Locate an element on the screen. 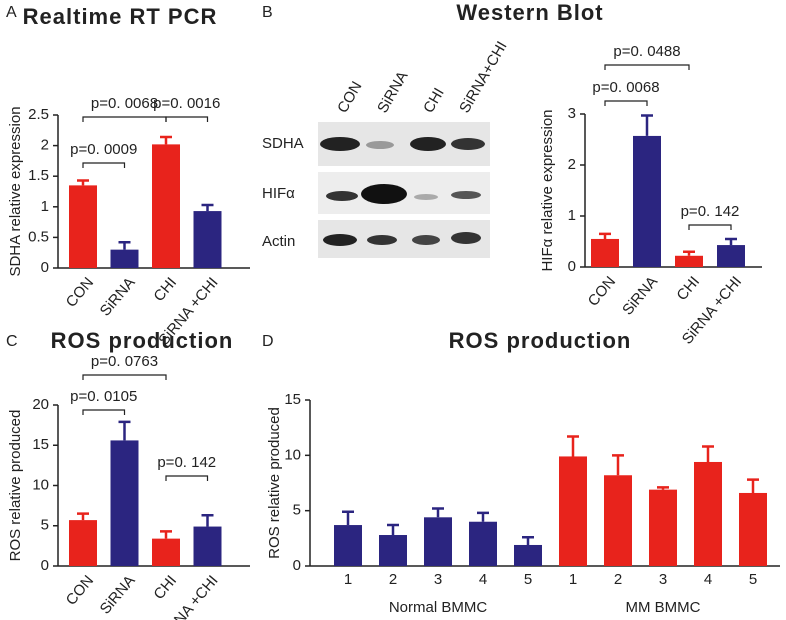  y-tick-label: 1 is located at coordinates (572, 215).